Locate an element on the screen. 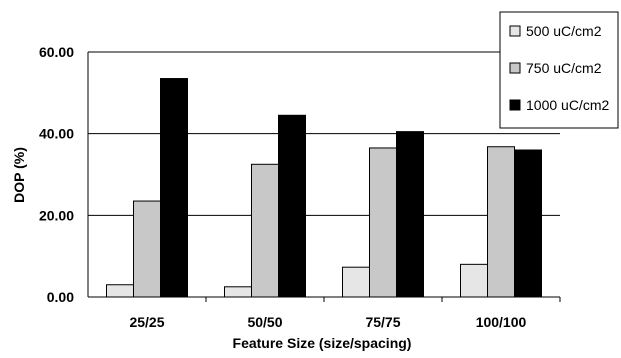 Image resolution: width=621 pixels, height=358 pixels. legend-label: 750 uC/cm2 is located at coordinates (564, 68).